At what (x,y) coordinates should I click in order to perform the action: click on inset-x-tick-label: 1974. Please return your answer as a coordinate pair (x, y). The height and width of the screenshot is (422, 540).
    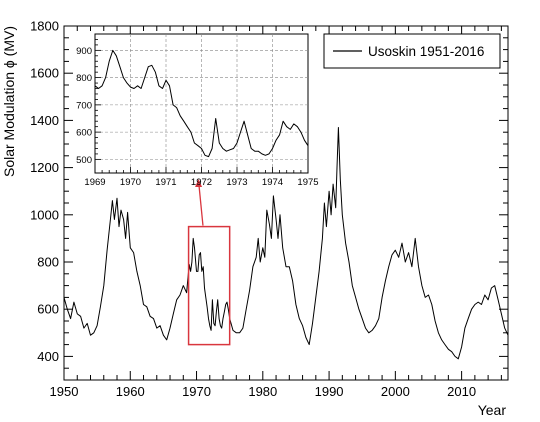
    Looking at the image, I should click on (272, 182).